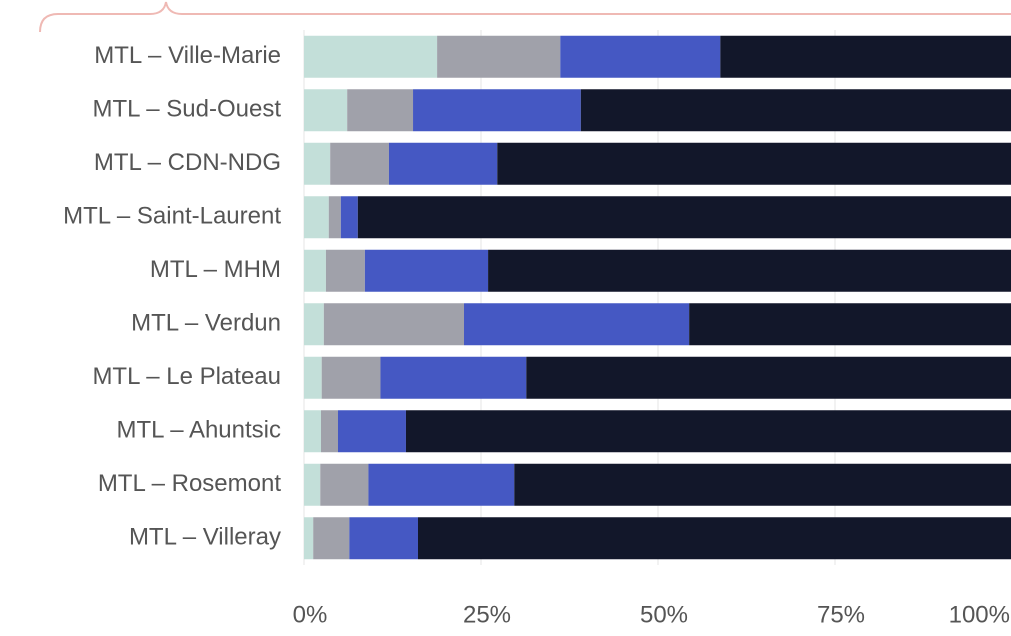  I want to click on bracket, so click(525, 17).